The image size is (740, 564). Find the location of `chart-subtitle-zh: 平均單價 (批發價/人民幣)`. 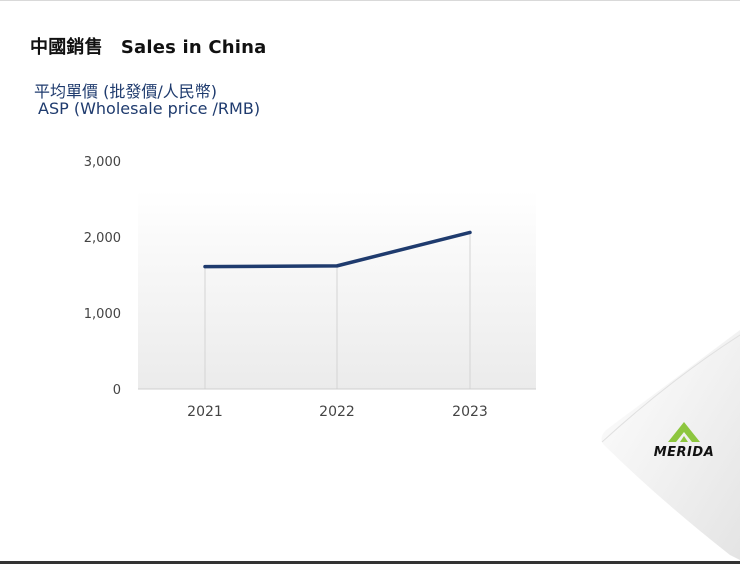

chart-subtitle-zh: 平均單價 (批發價/人民幣) is located at coordinates (125, 91).